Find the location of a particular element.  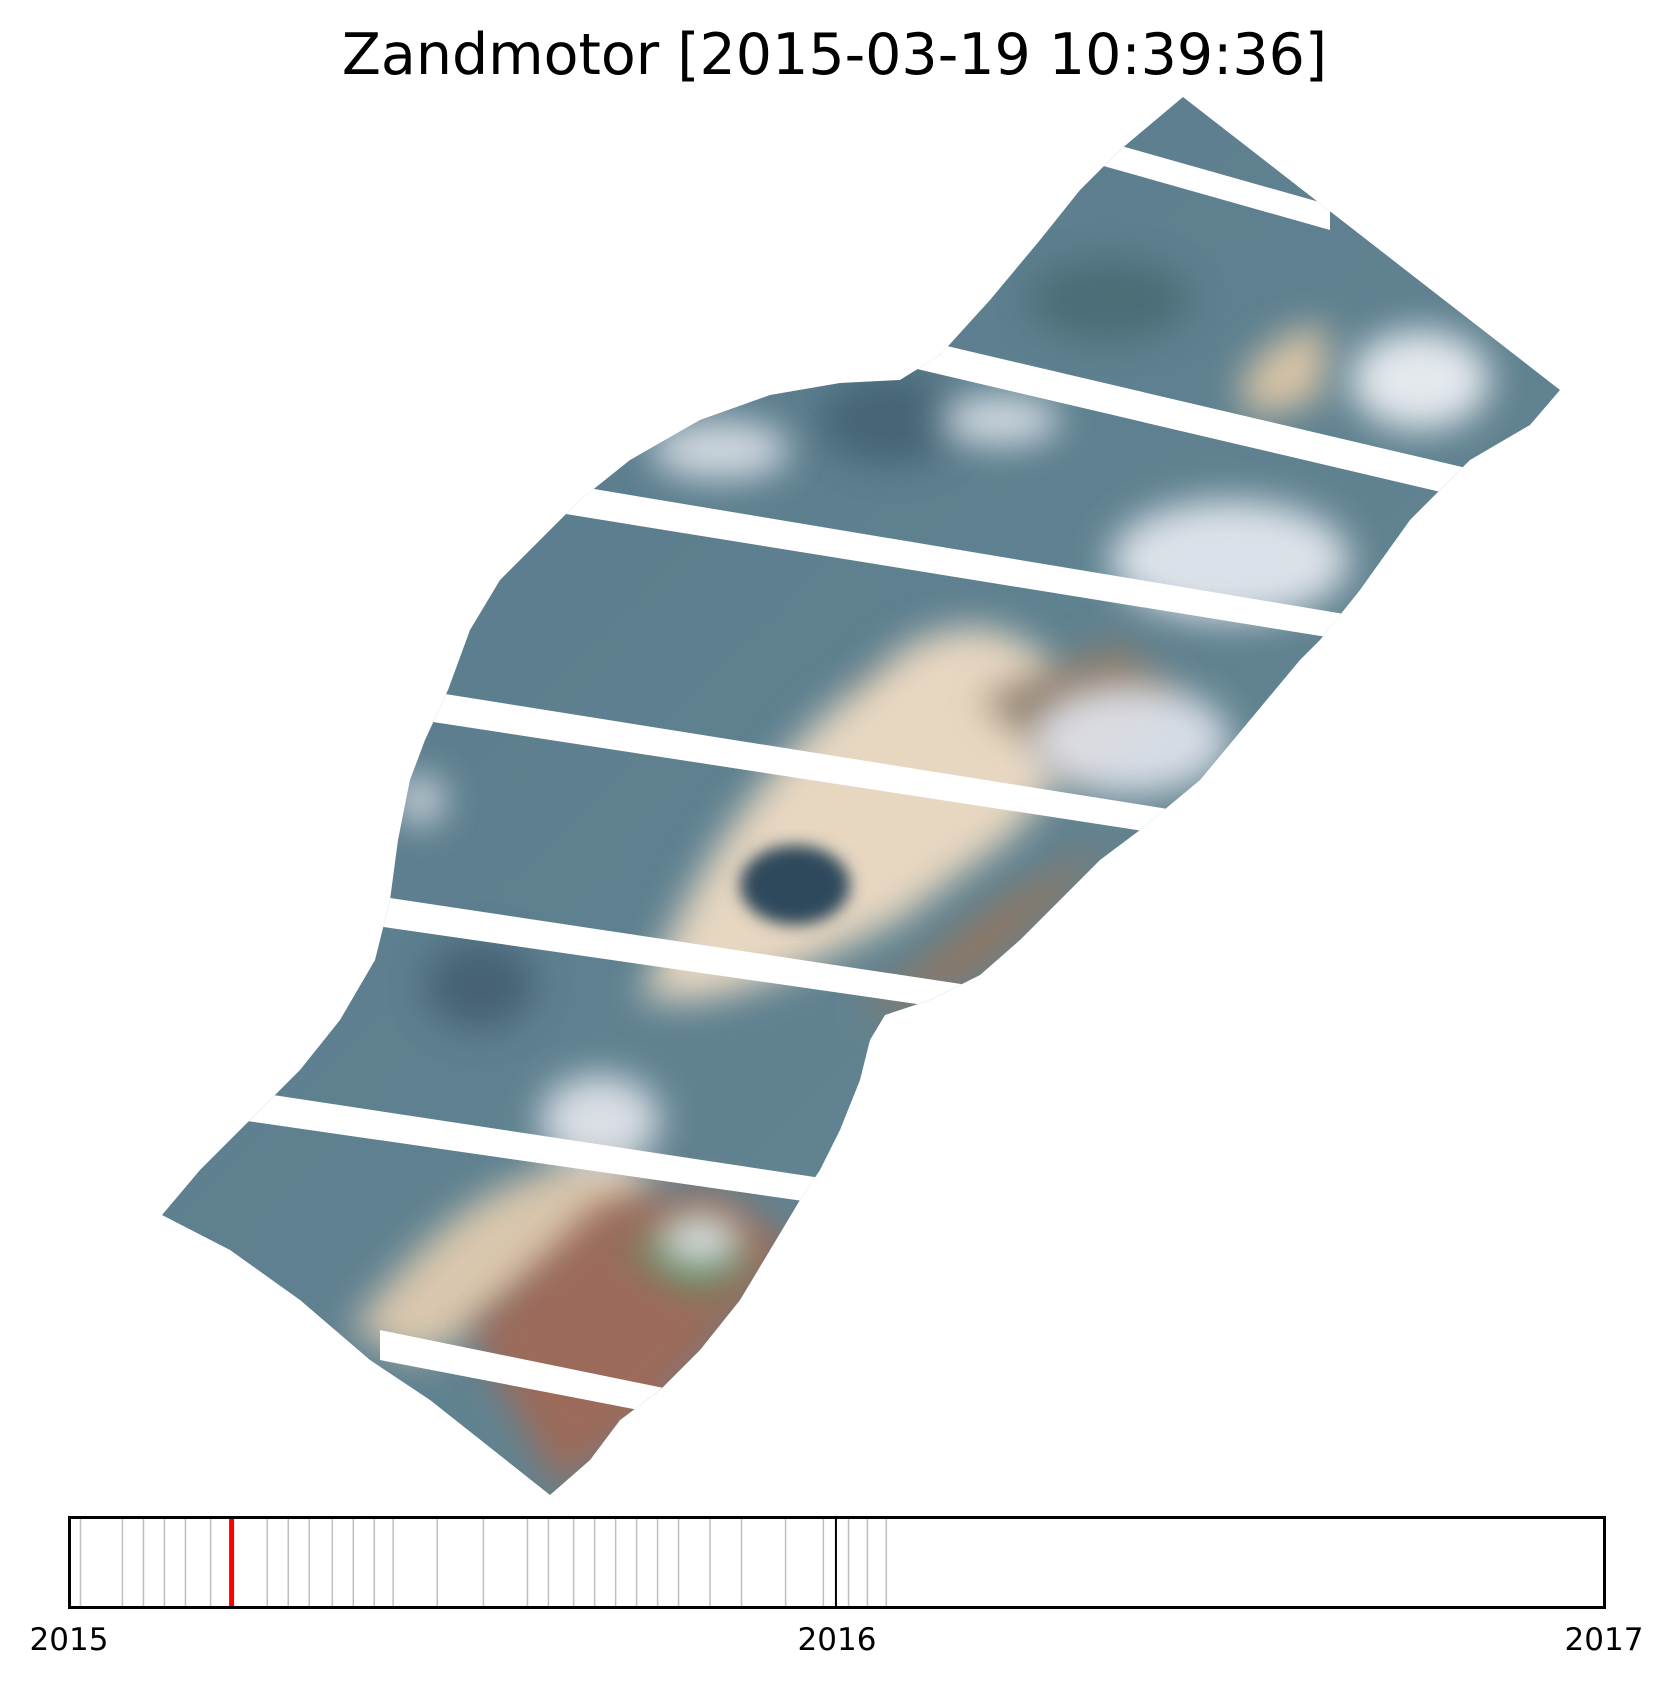

acquisition-date-lines is located at coordinates (483, 1562).